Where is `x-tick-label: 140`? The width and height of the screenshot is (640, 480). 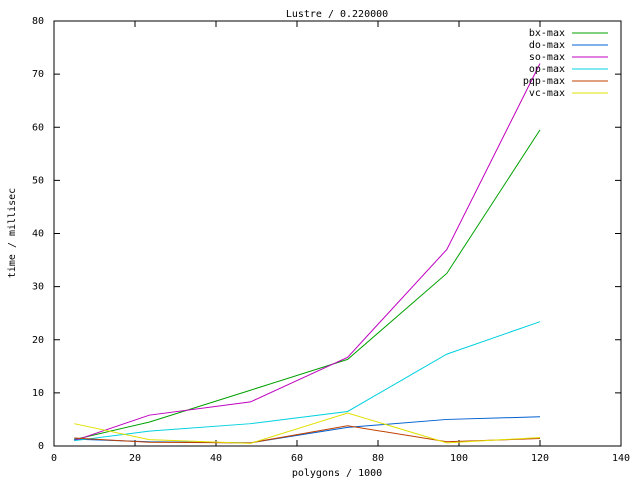 x-tick-label: 140 is located at coordinates (621, 458).